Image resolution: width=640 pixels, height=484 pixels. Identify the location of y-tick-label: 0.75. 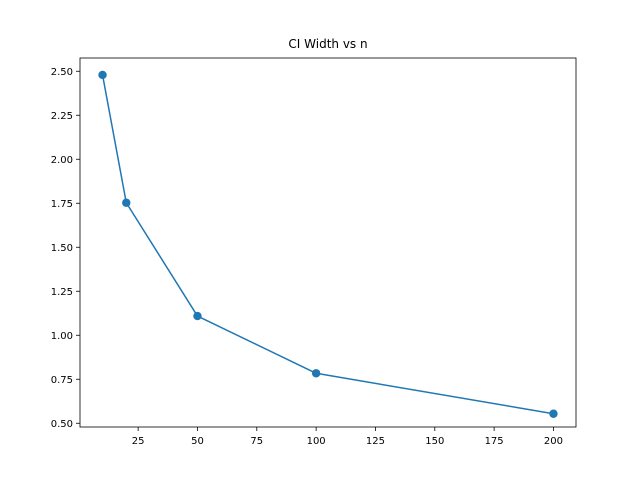
(62, 380).